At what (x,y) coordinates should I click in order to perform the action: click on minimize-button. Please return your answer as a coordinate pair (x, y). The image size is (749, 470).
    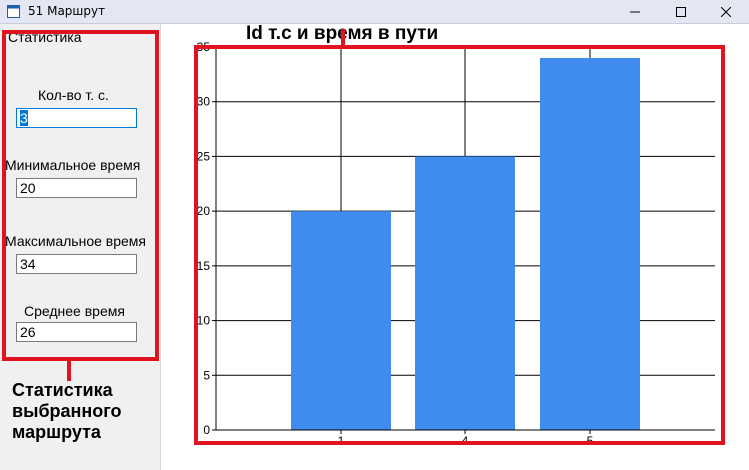
    Looking at the image, I should click on (635, 11).